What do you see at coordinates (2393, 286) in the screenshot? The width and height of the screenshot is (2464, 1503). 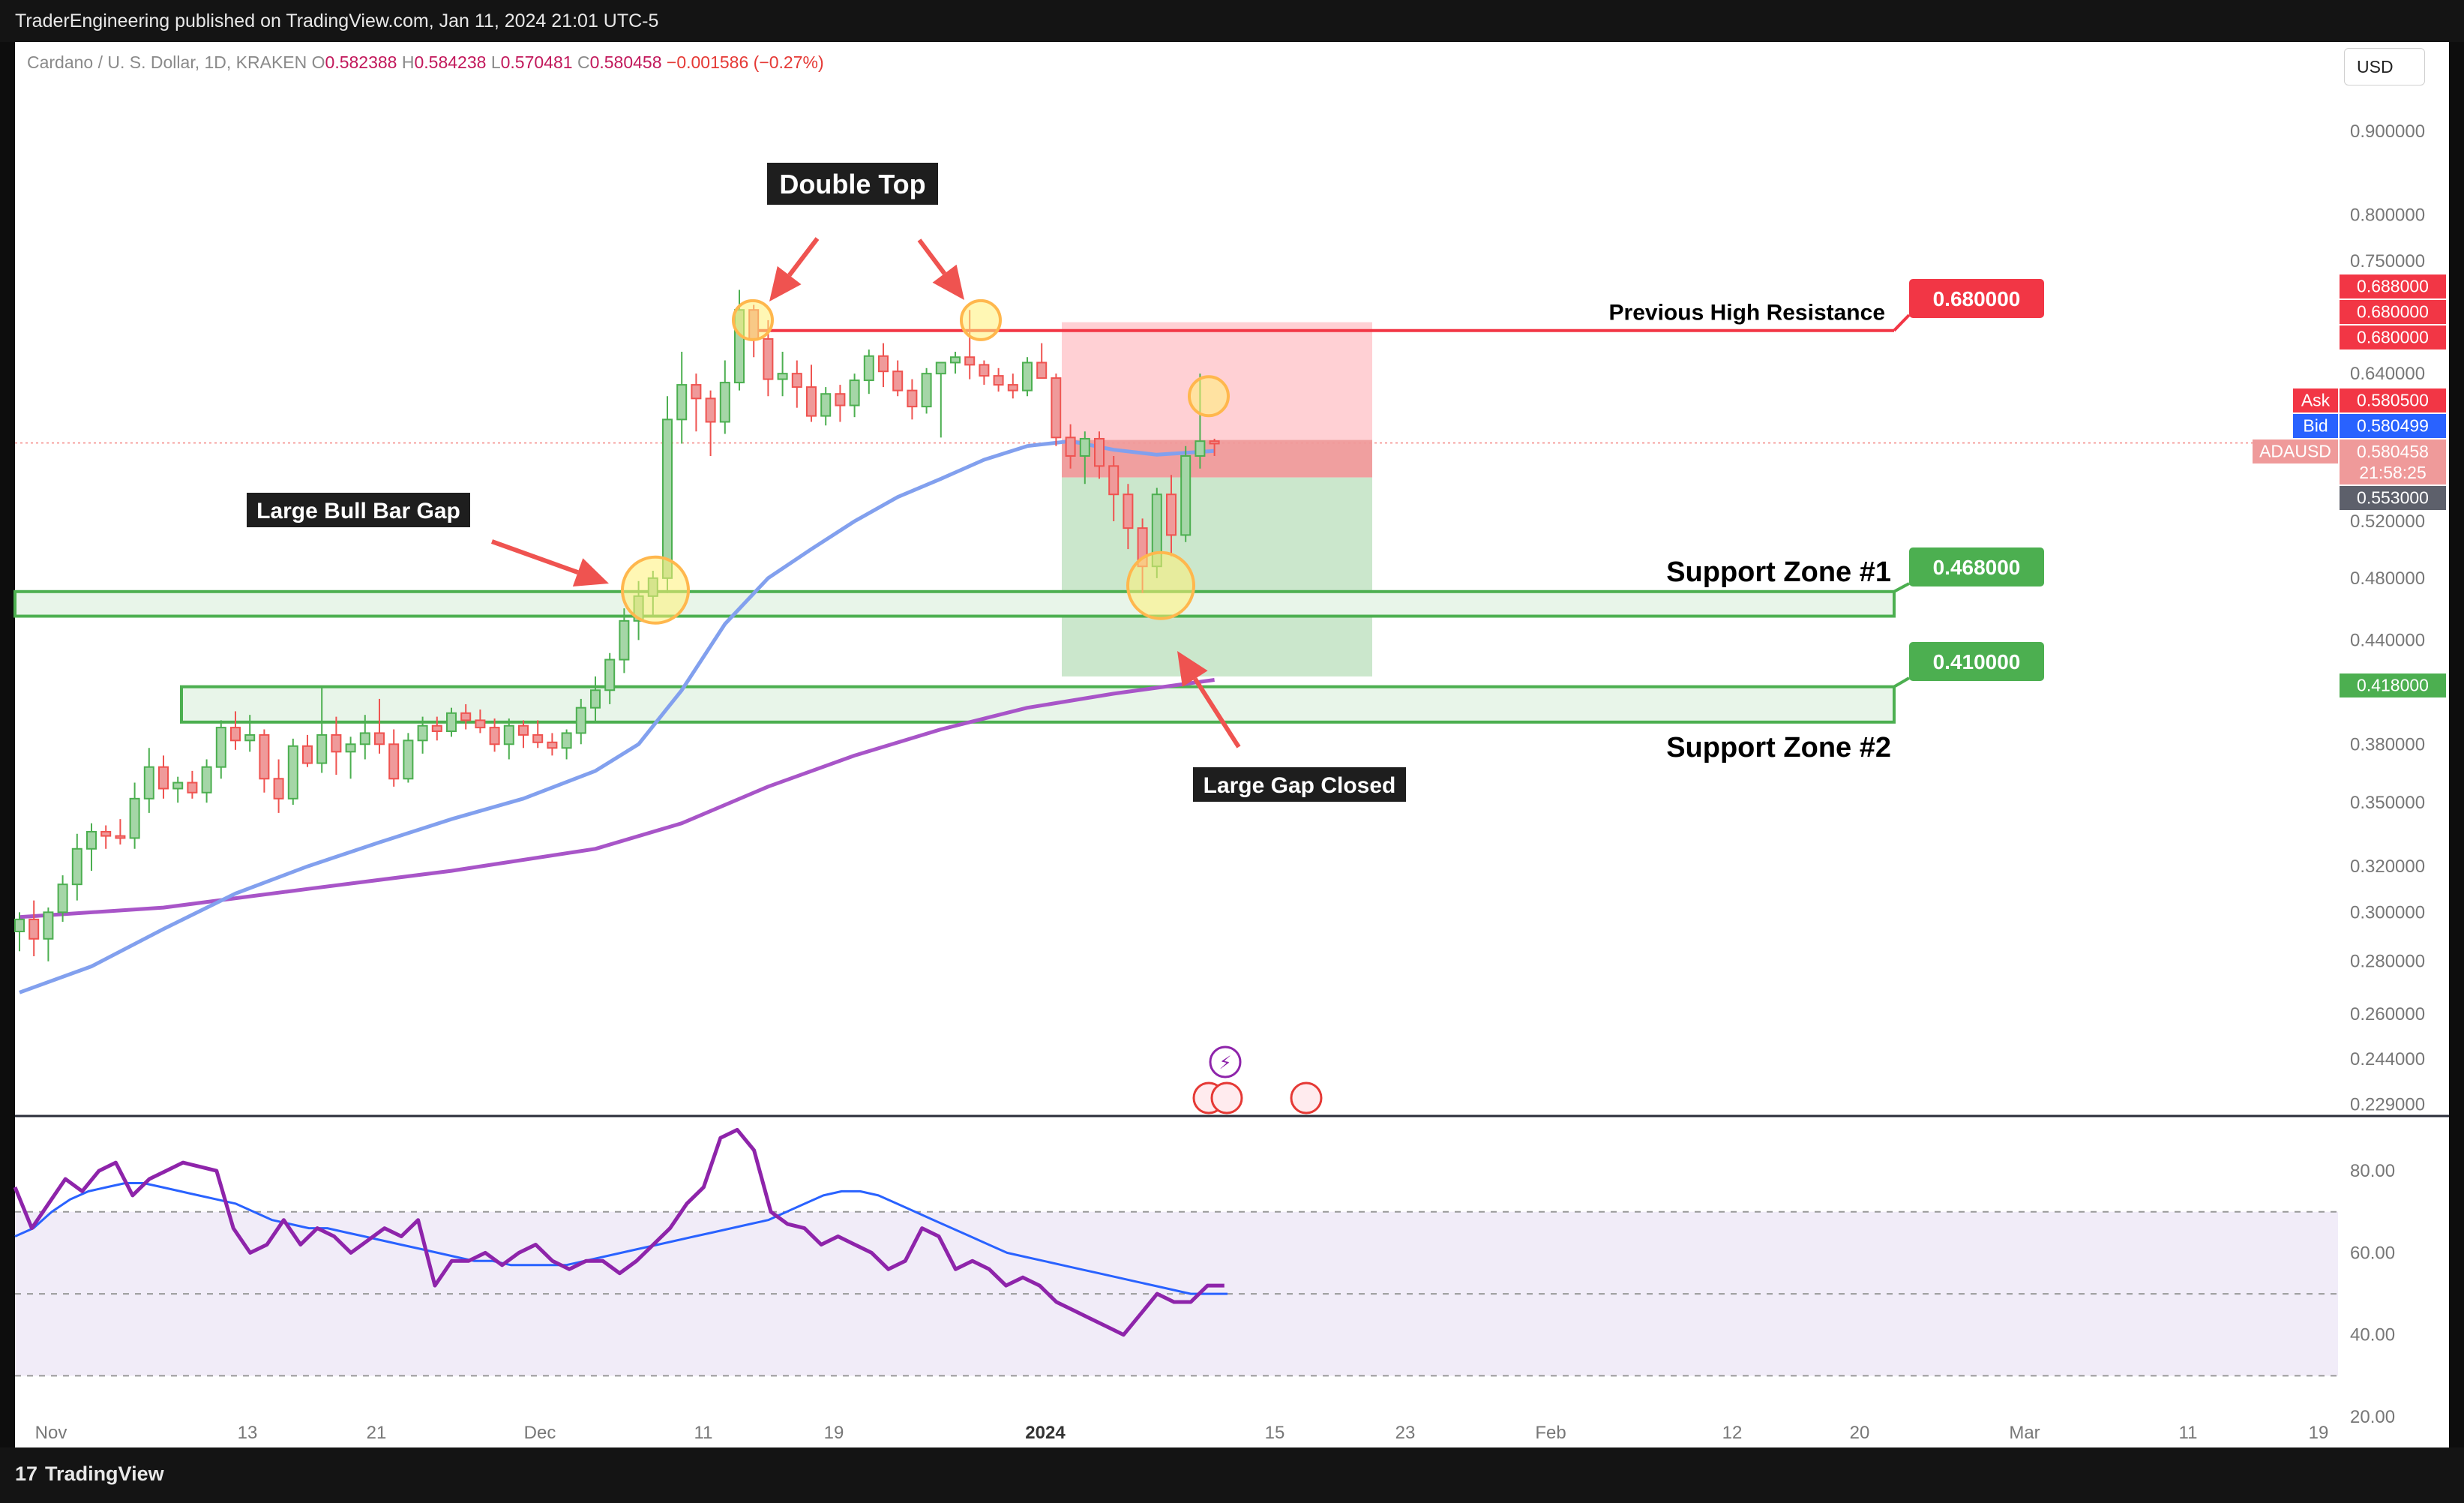 I see `tp-badge-1-box` at bounding box center [2393, 286].